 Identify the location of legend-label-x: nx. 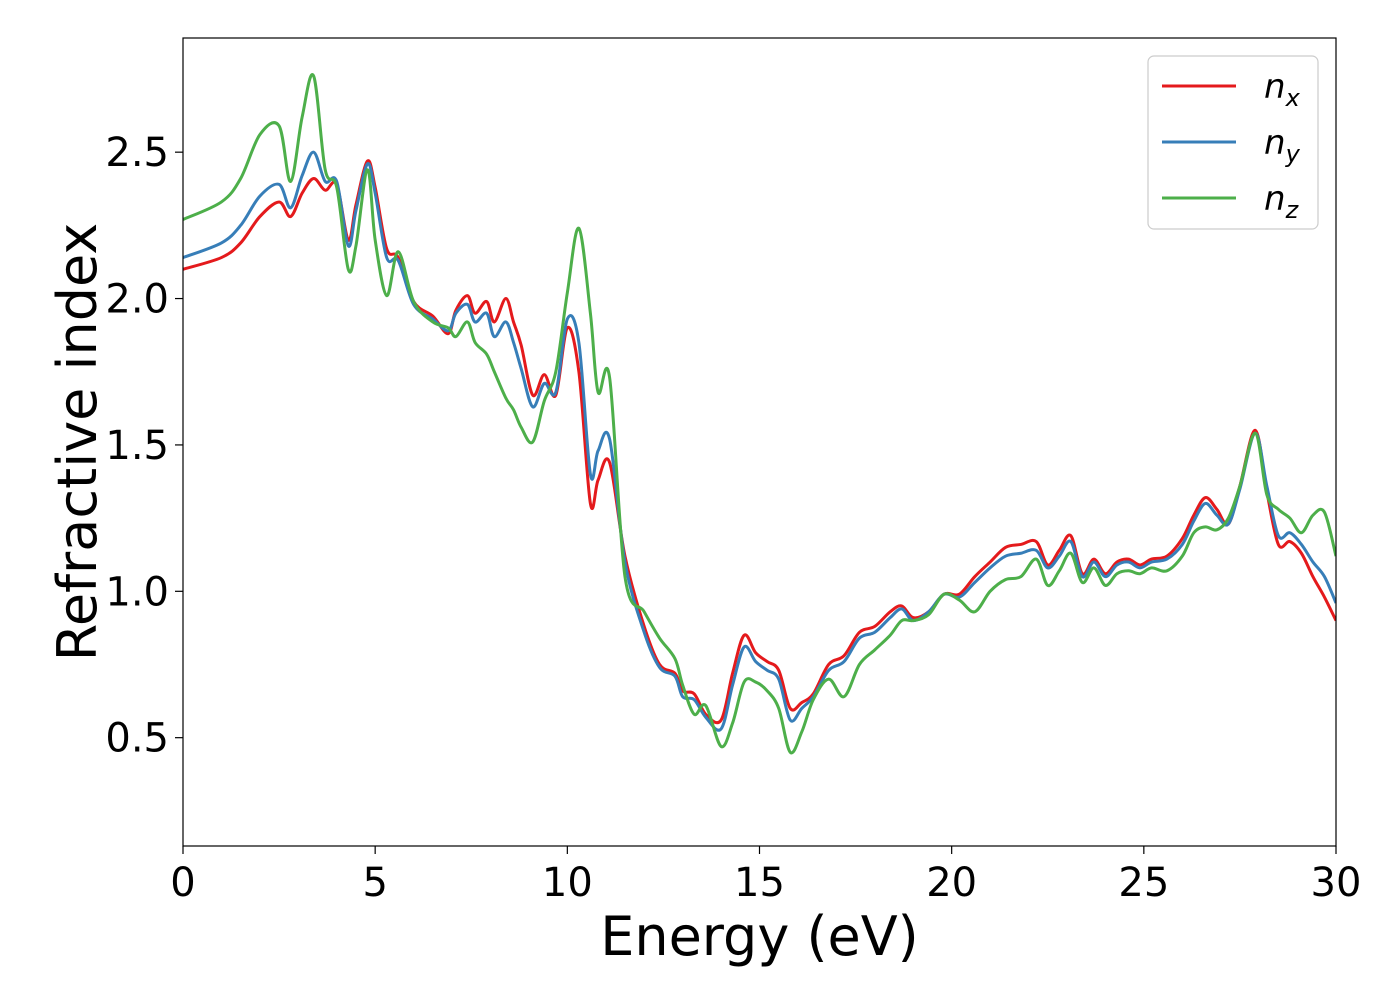
(1282, 89).